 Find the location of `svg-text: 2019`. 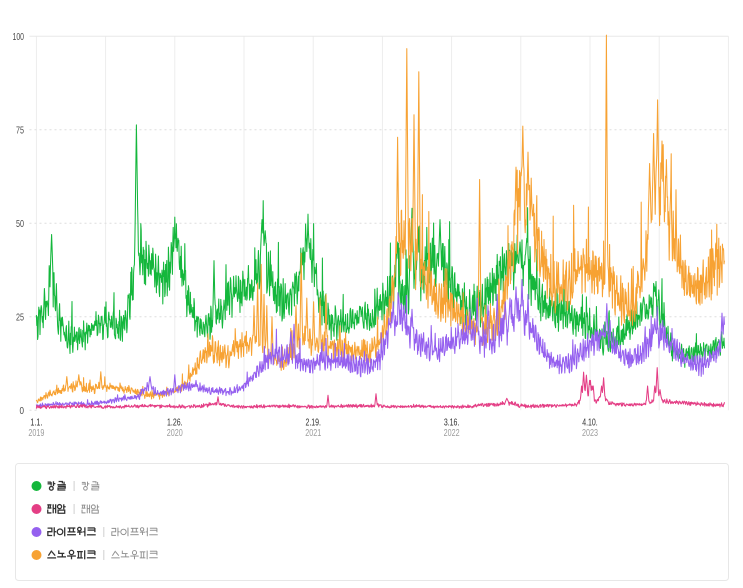

svg-text: 2019 is located at coordinates (36, 433).